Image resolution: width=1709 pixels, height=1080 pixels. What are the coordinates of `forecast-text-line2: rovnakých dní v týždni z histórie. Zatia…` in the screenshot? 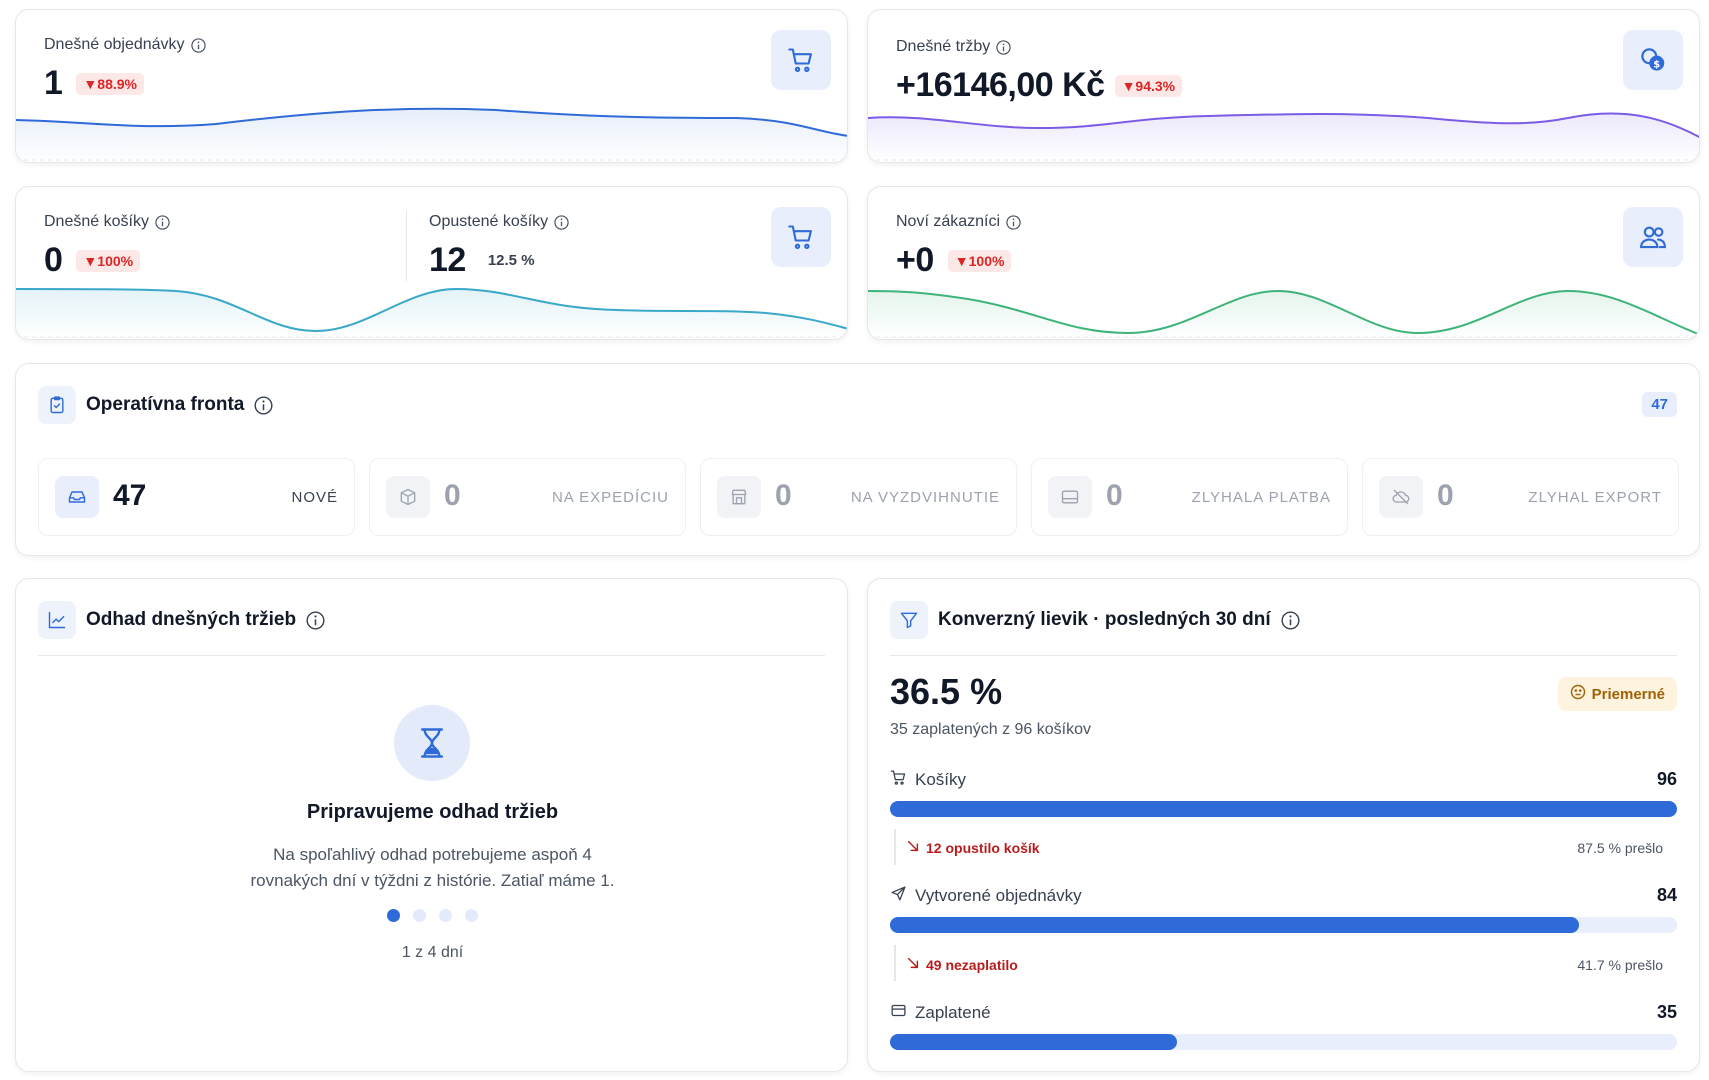 It's located at (432, 880).